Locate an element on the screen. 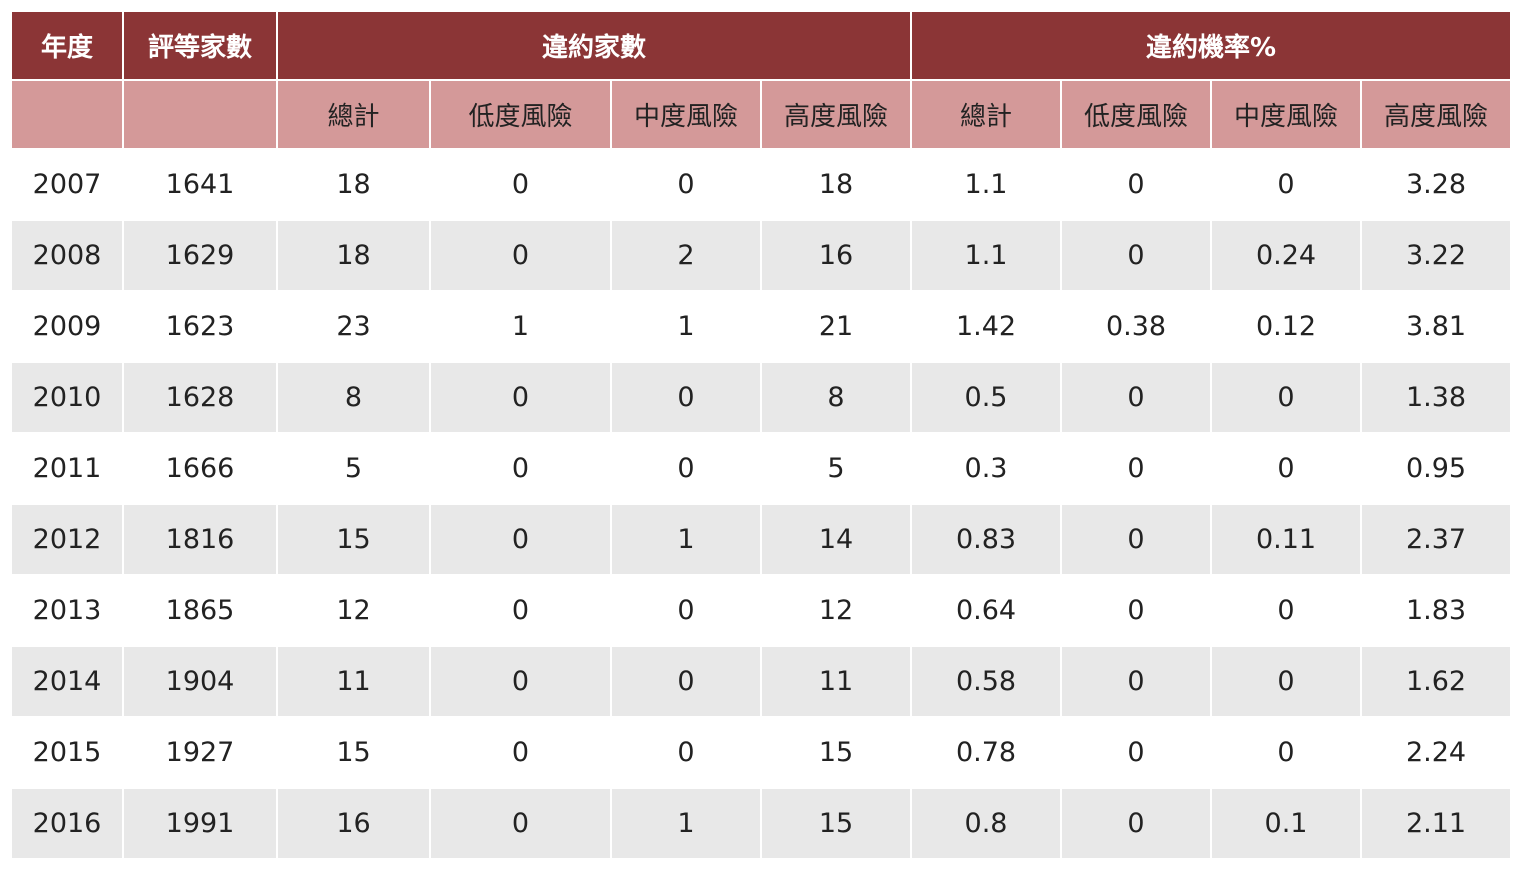 The image size is (1524, 875). default-rate-mid-risk-cell: 0.1 is located at coordinates (1286, 823).